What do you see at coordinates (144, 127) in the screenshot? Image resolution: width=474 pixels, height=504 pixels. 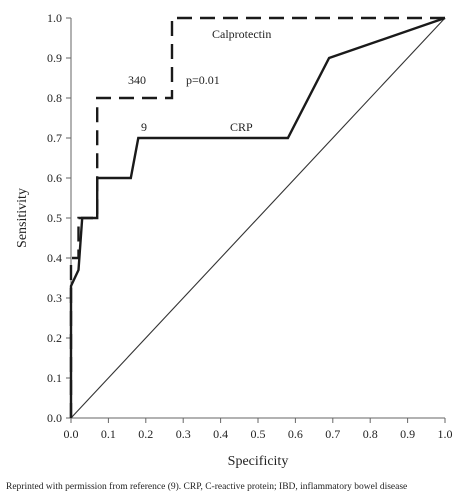 I see `annotation-cutoff-9: 9` at bounding box center [144, 127].